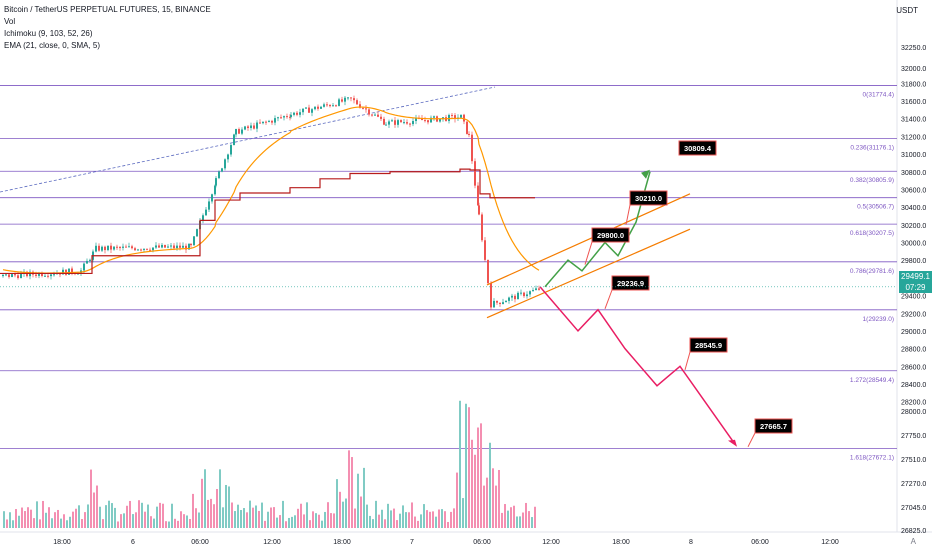 The width and height of the screenshot is (932, 550). Describe the element at coordinates (907, 10) in the screenshot. I see `currency-label: USDT` at that location.